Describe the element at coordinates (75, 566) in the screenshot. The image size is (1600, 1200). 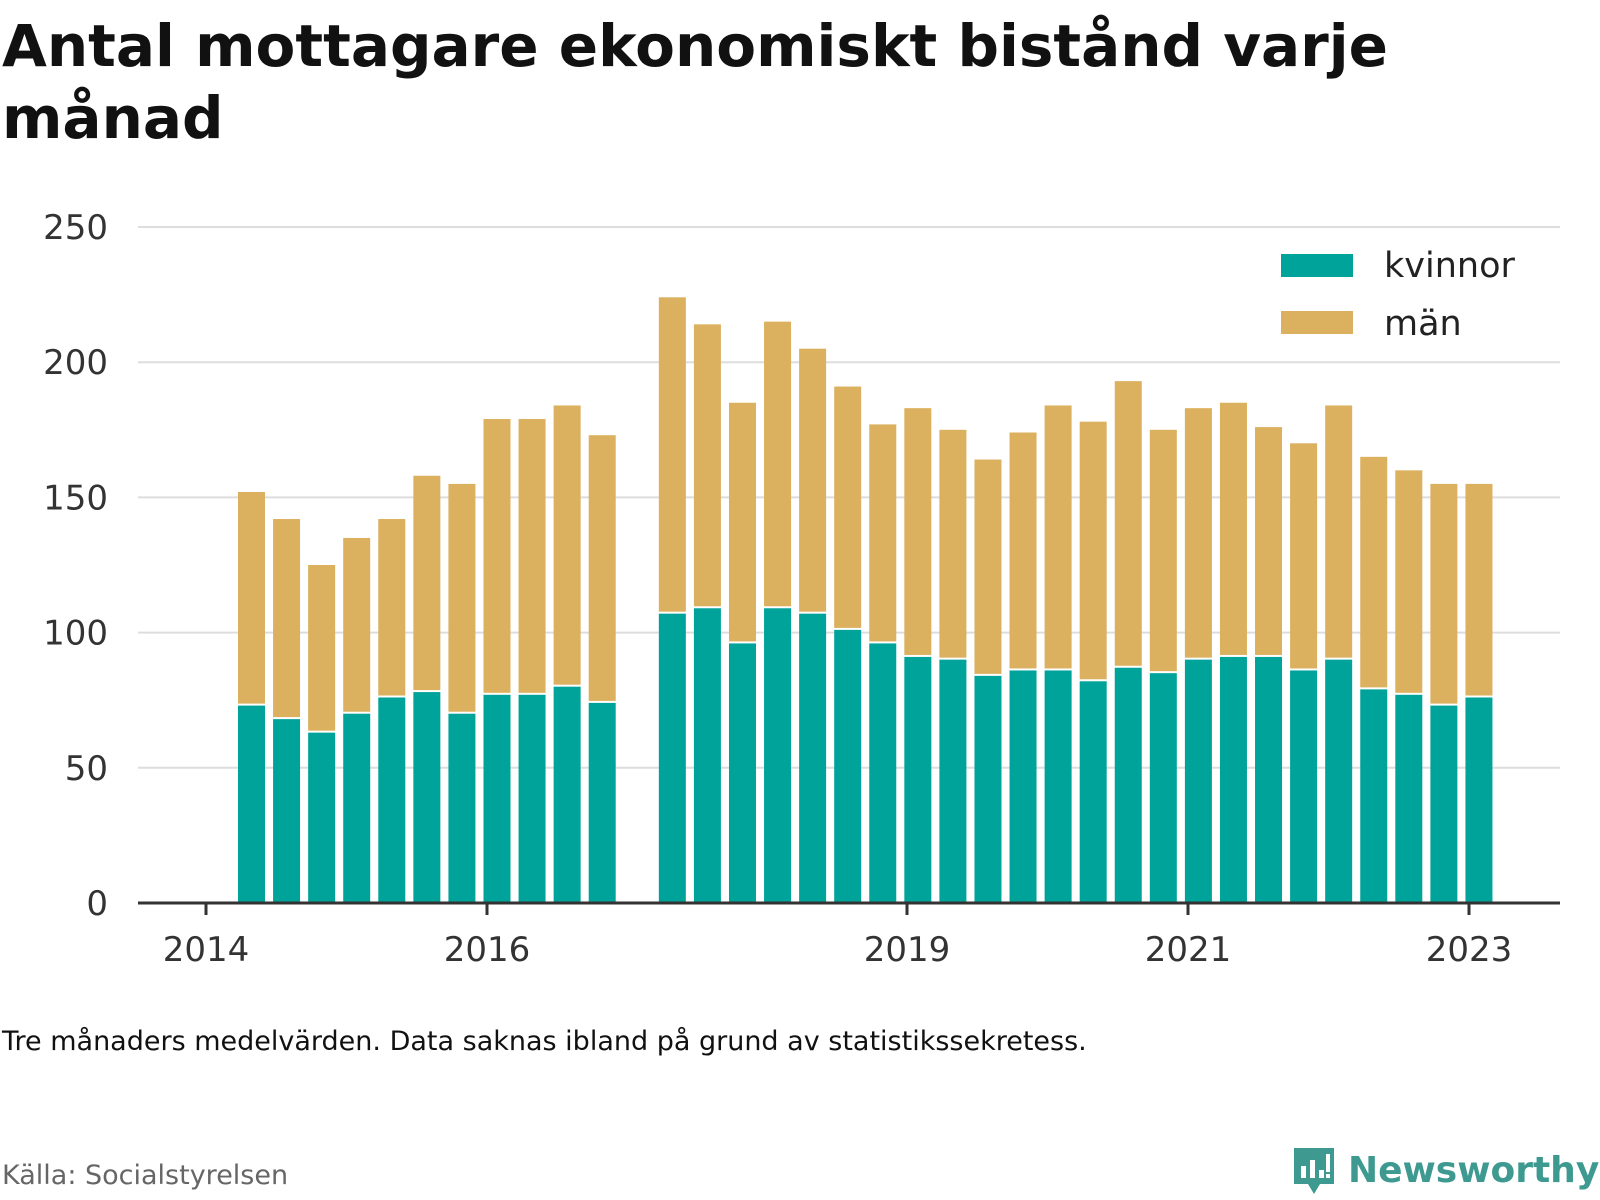
I see `y-axis-tick-labels: 0 50 100 150 200 250` at that location.